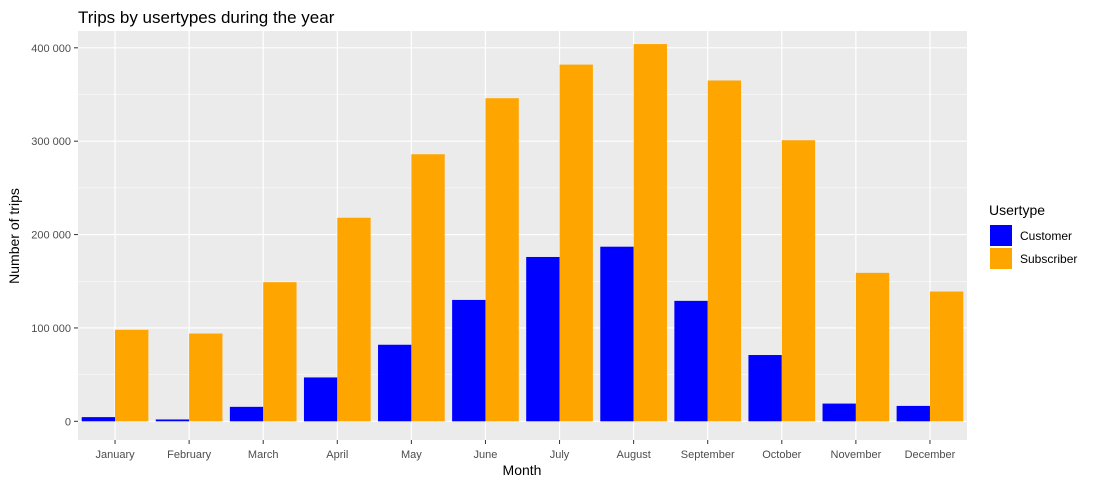  Describe the element at coordinates (617, 334) in the screenshot. I see `bar-customer-august` at that location.